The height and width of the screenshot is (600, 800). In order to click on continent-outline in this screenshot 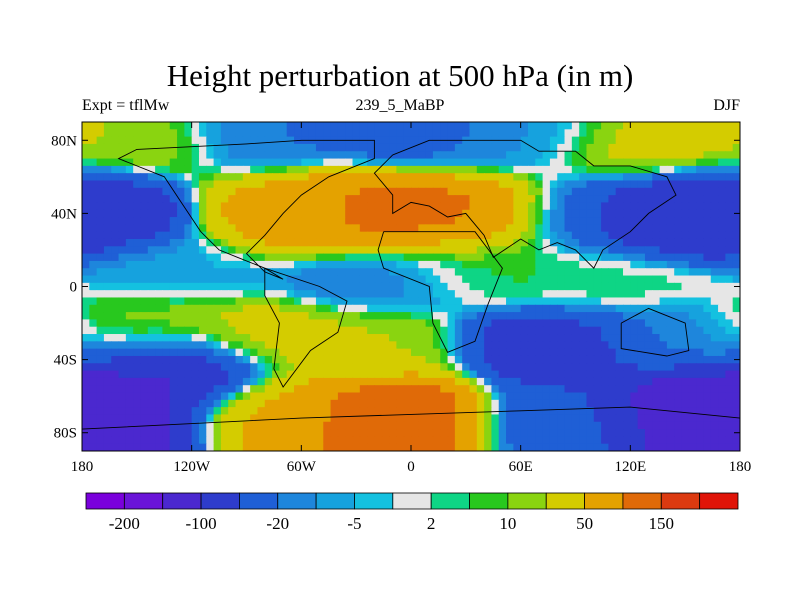, I will do `click(411, 428)`.